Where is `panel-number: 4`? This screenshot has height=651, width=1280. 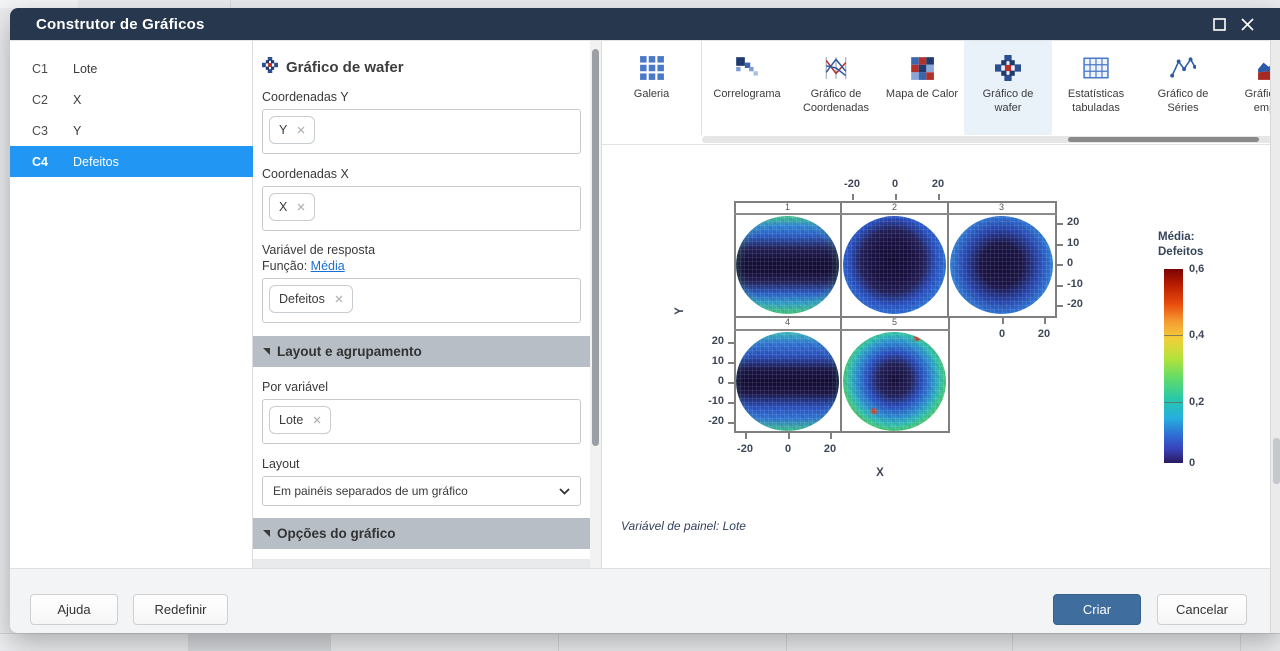
panel-number: 4 is located at coordinates (787, 322).